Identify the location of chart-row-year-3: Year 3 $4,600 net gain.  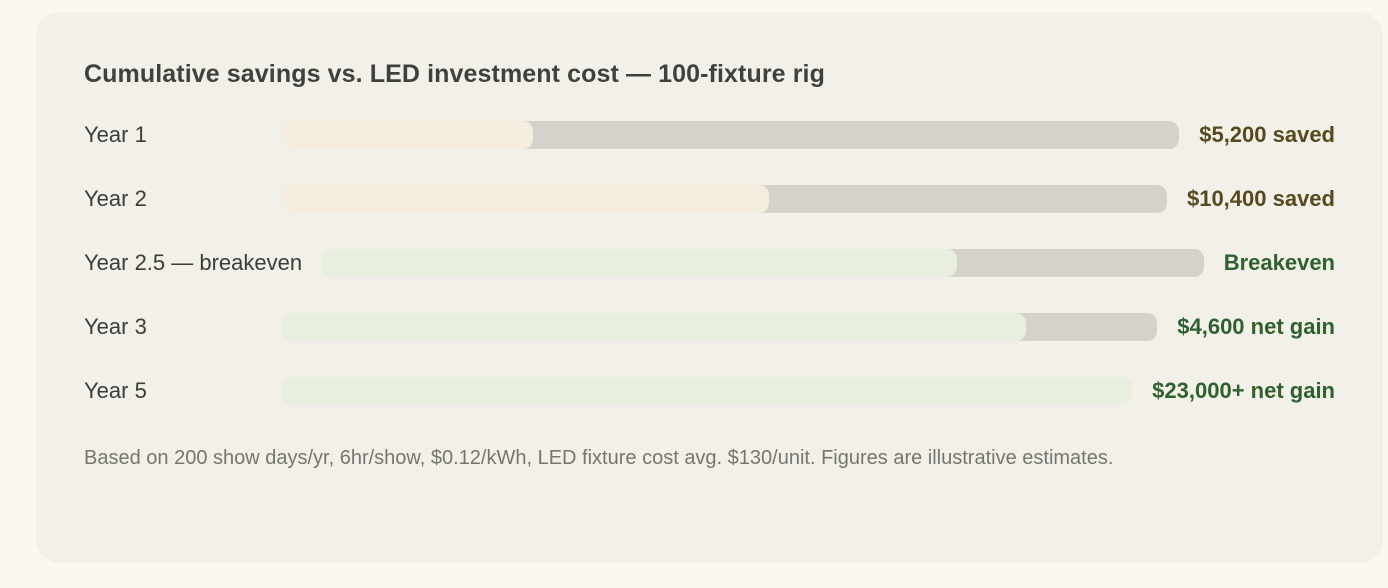
(709, 327).